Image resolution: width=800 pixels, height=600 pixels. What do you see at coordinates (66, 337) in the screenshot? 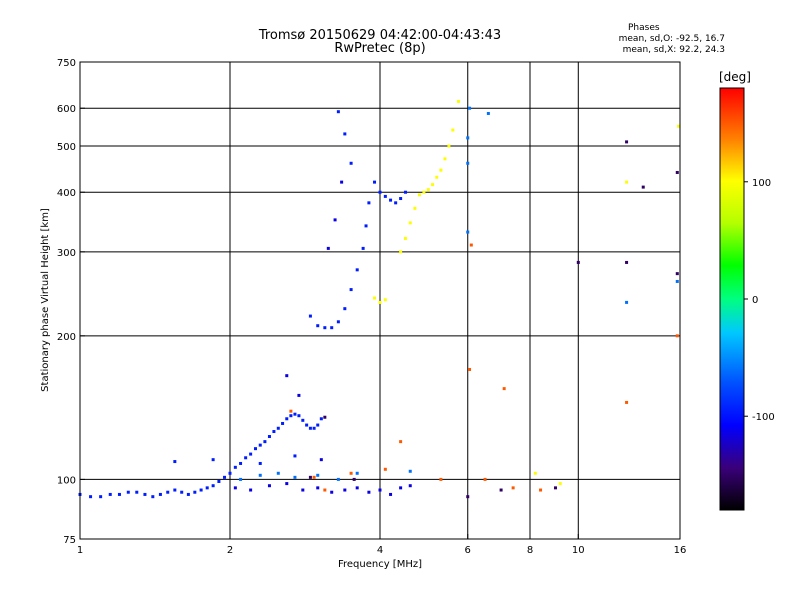
I see `y-tick-label: 200` at bounding box center [66, 337].